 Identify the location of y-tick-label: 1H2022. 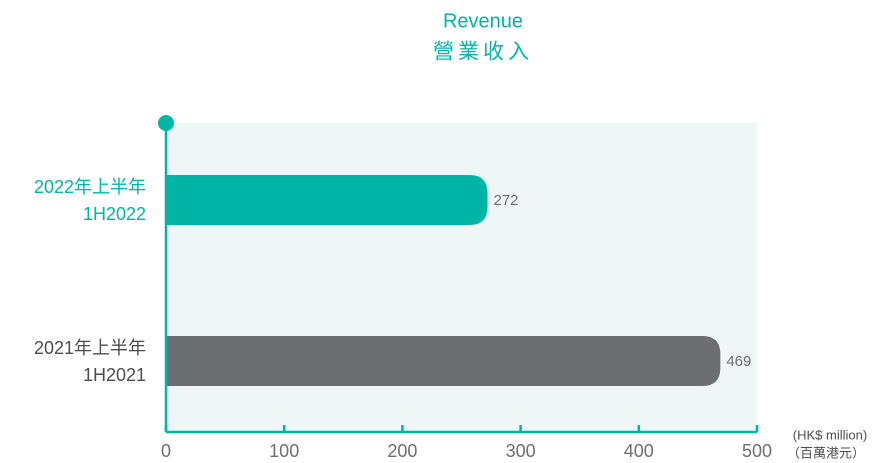
(114, 214).